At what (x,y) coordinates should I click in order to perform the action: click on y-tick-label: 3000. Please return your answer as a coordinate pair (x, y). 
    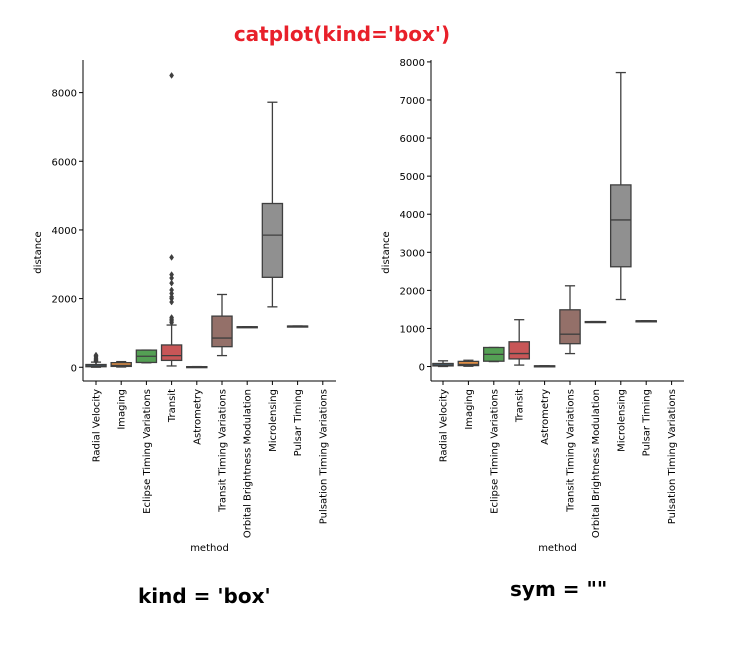
    Looking at the image, I should click on (412, 253).